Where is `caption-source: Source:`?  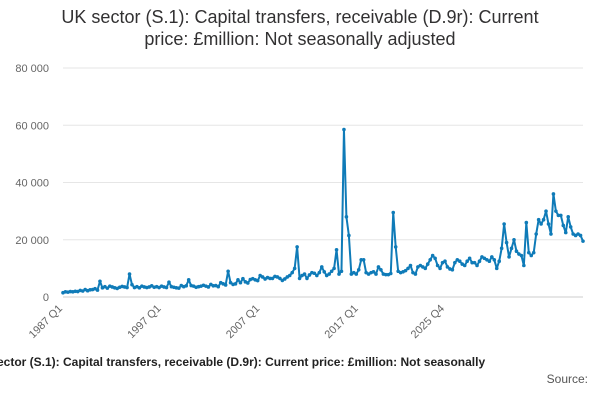 caption-source: Source: is located at coordinates (567, 379).